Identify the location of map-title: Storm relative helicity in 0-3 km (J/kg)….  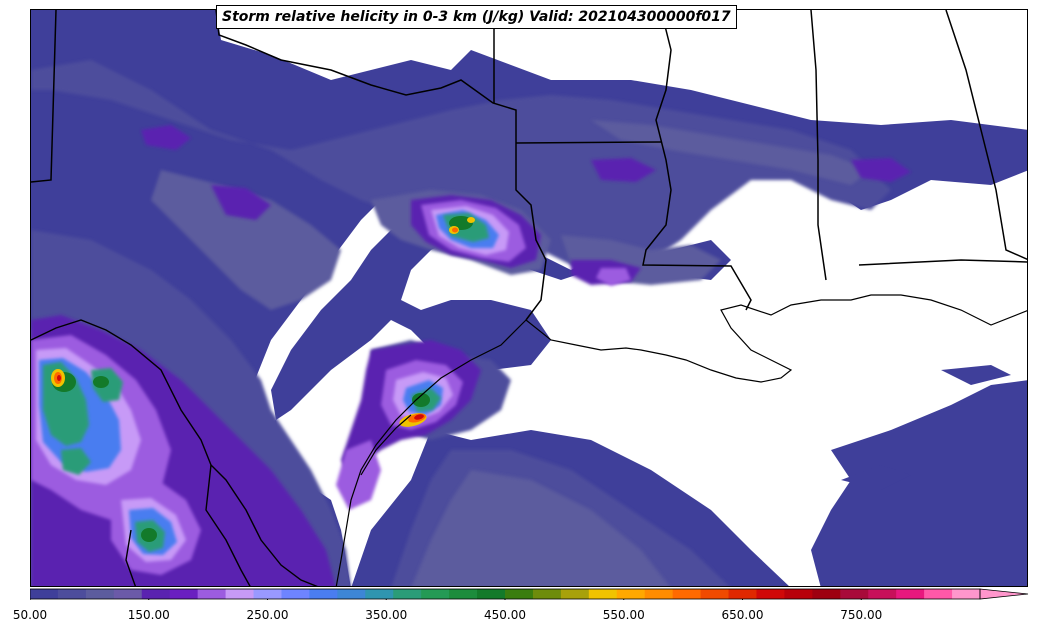
(476, 17).